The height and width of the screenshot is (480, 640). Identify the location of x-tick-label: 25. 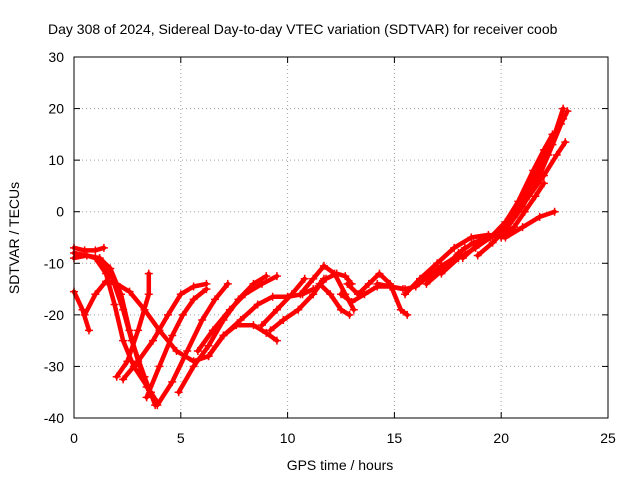
(608, 438).